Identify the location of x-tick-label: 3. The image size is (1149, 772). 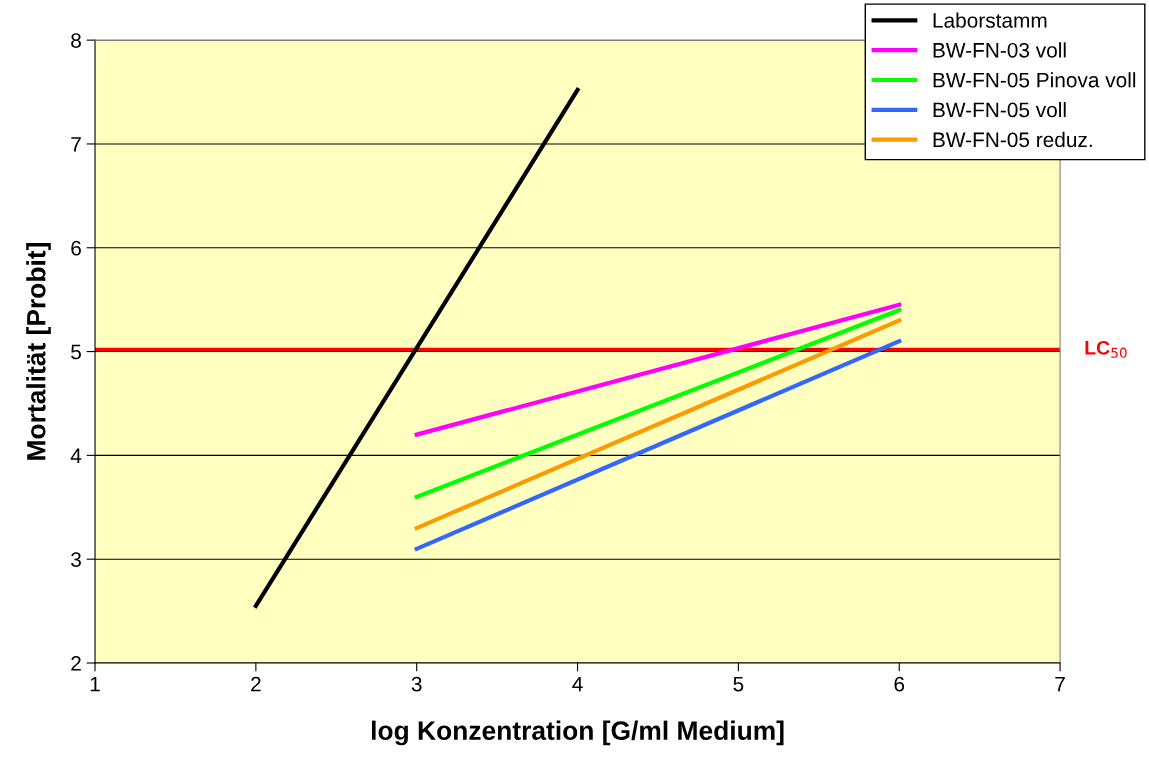
(416, 684).